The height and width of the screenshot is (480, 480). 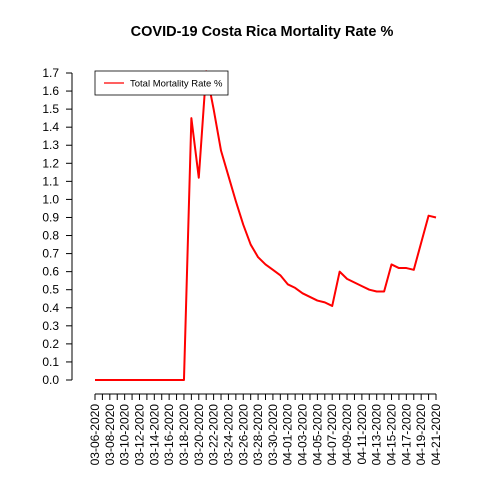 What do you see at coordinates (303, 435) in the screenshot?
I see `x-tick-label: 04-03-2020` at bounding box center [303, 435].